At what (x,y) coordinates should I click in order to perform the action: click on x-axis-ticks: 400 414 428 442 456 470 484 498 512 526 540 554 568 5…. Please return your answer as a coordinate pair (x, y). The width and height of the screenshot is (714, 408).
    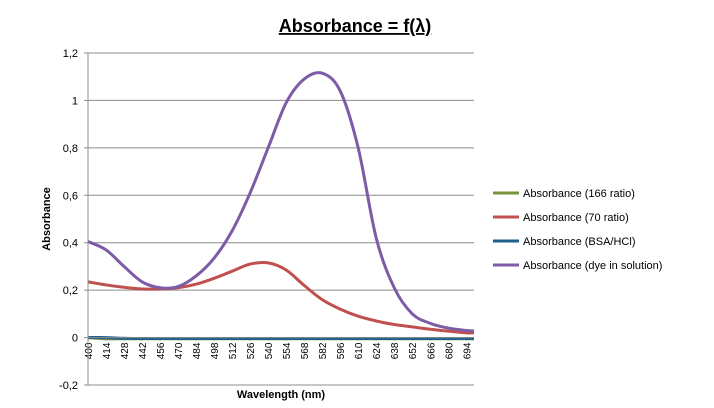
    Looking at the image, I should click on (278, 348).